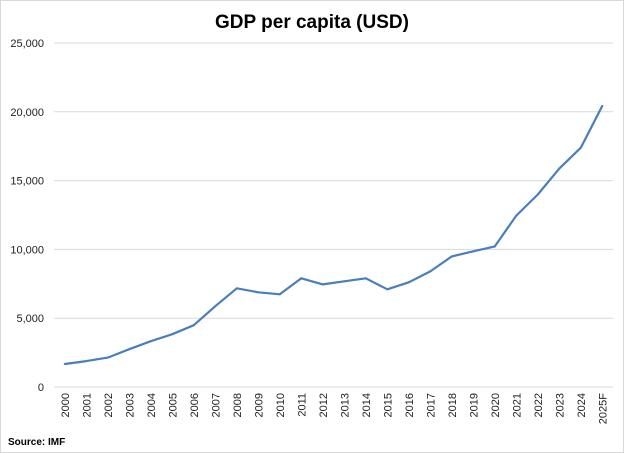 This screenshot has width=624, height=453. What do you see at coordinates (345, 405) in the screenshot?
I see `x-tick-label: 2013` at bounding box center [345, 405].